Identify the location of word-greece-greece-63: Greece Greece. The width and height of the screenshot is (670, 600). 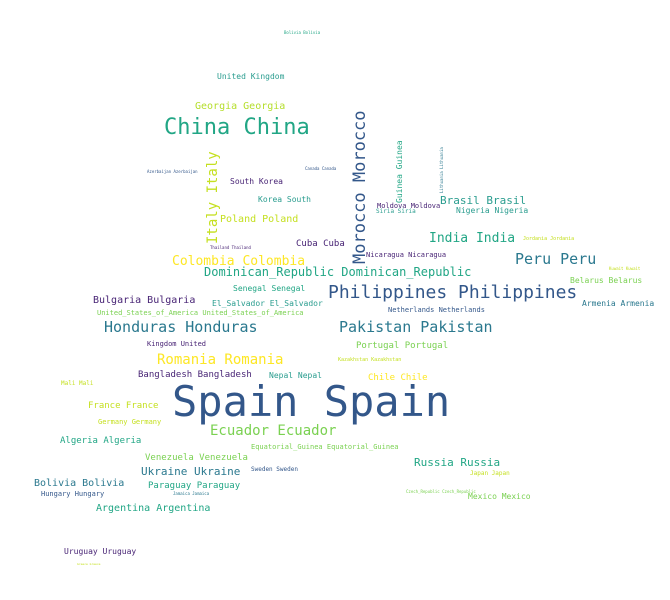
(89, 564).